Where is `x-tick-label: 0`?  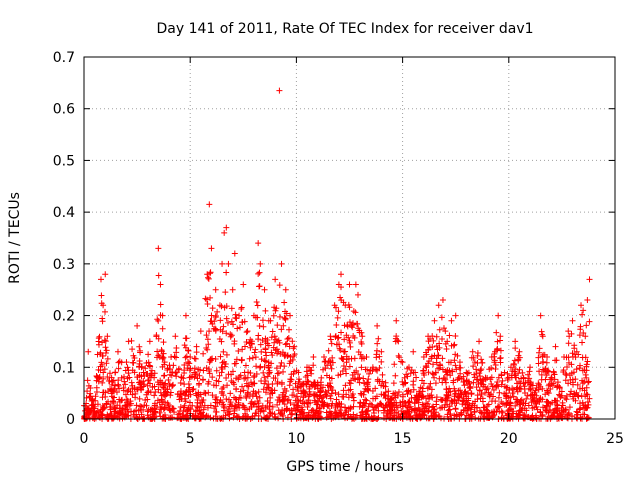
x-tick-label: 0 is located at coordinates (84, 439).